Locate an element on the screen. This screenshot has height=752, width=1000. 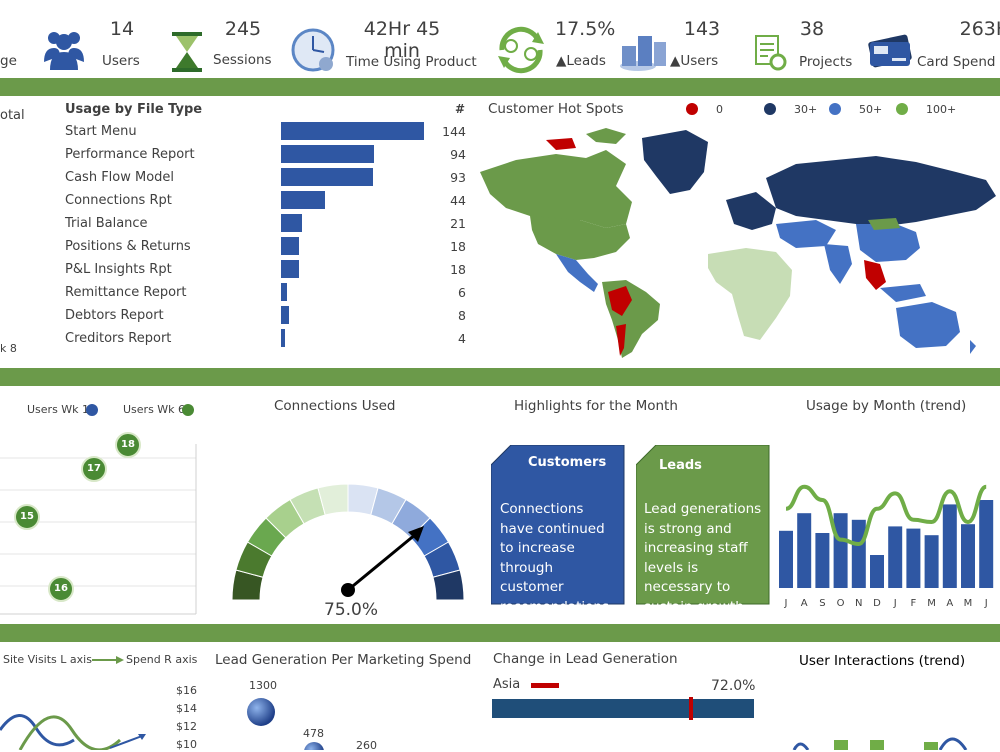
customers-card-title: Customers is located at coordinates (567, 462).